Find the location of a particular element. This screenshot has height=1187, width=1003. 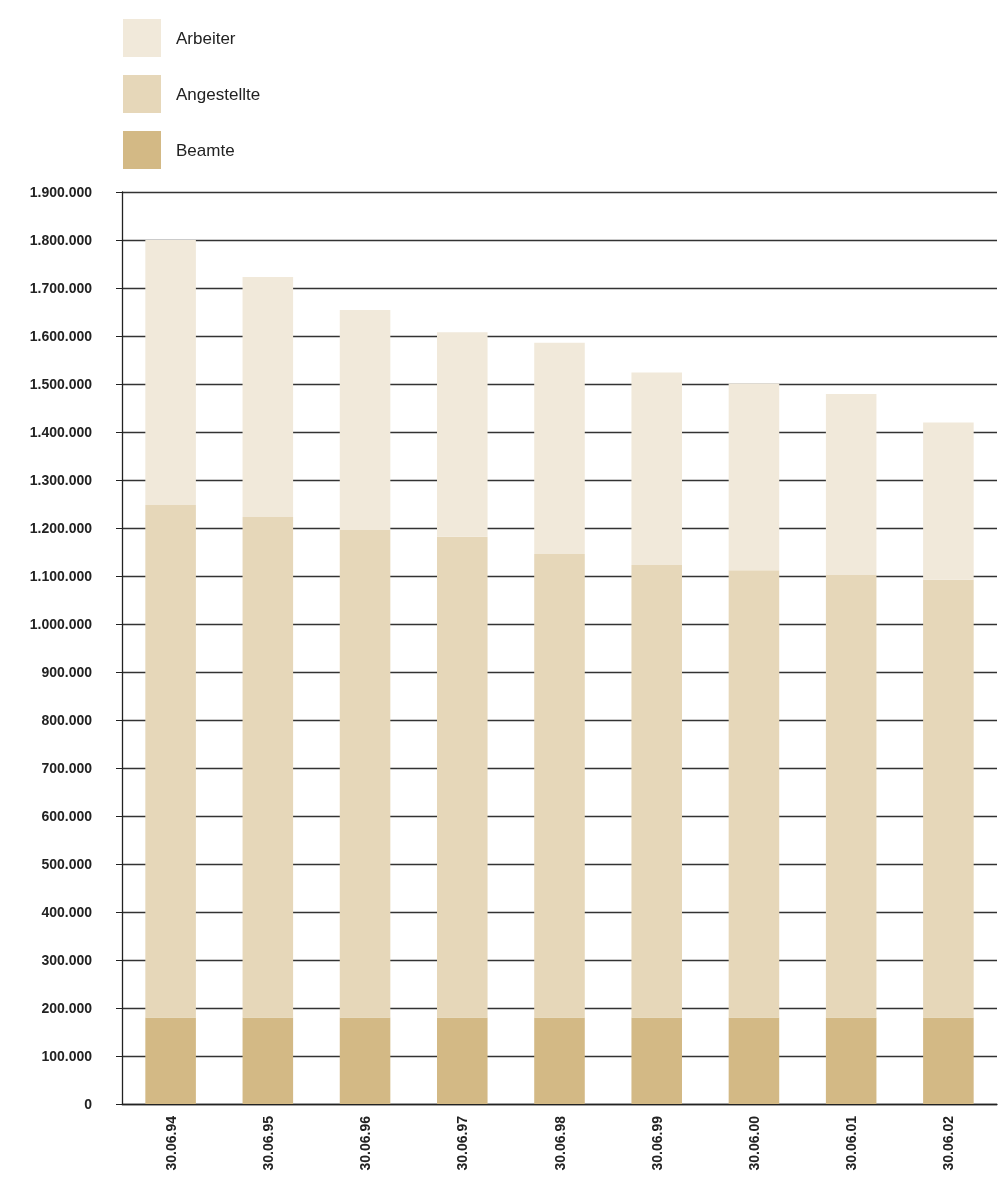

y-tick-label: 1.800.000 is located at coordinates (61, 240).